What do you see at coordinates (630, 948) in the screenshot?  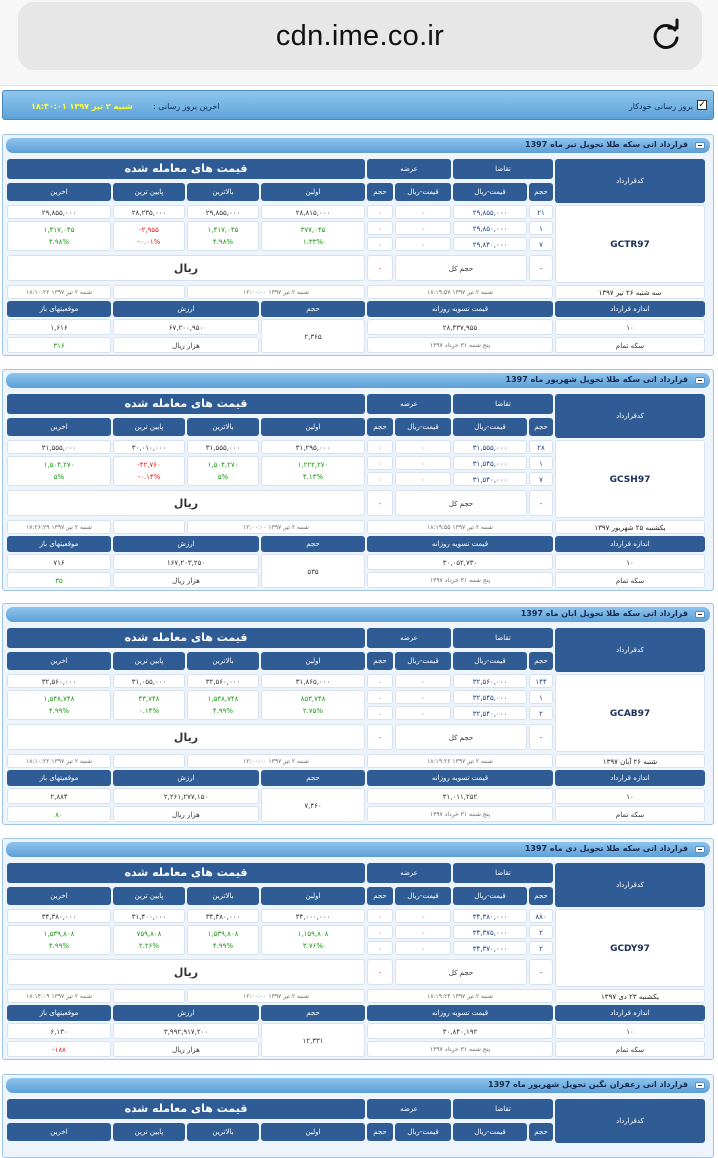 I see `contract-code: GCDY97` at bounding box center [630, 948].